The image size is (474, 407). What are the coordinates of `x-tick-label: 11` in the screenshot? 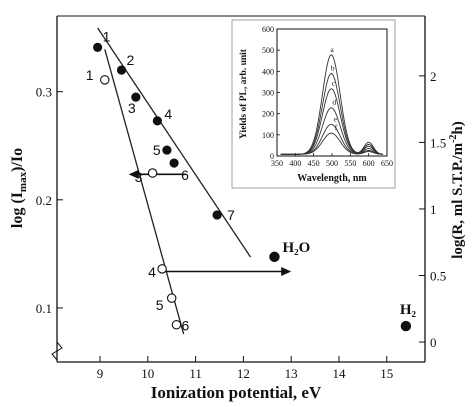 It's located at (195, 373).